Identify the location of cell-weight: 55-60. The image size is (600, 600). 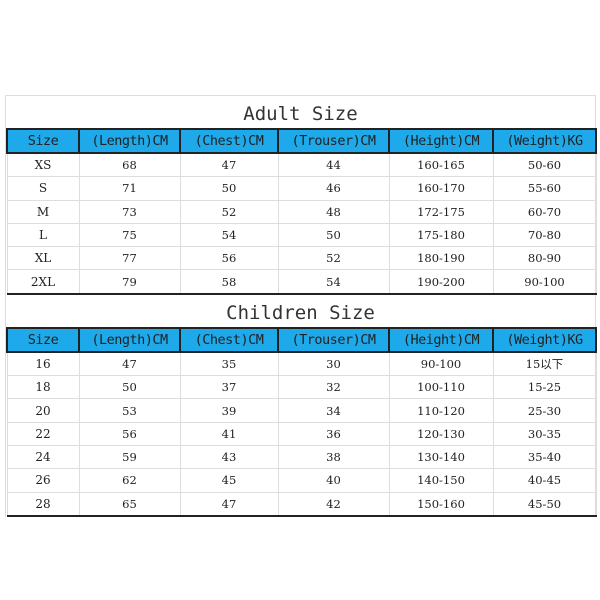
(544, 188).